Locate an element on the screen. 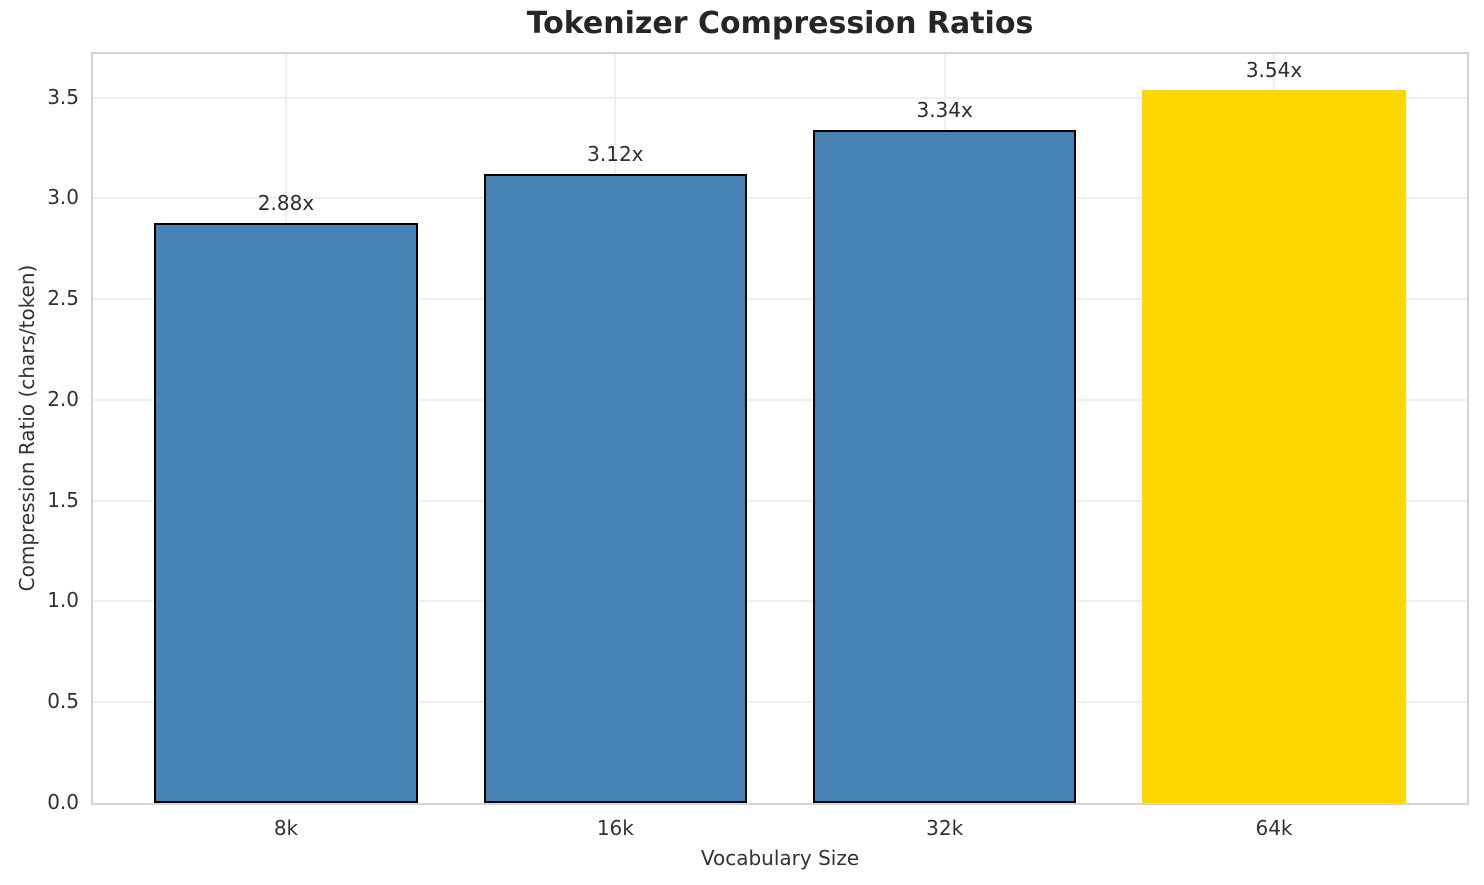  bar-value-label: 3.12x is located at coordinates (615, 154).